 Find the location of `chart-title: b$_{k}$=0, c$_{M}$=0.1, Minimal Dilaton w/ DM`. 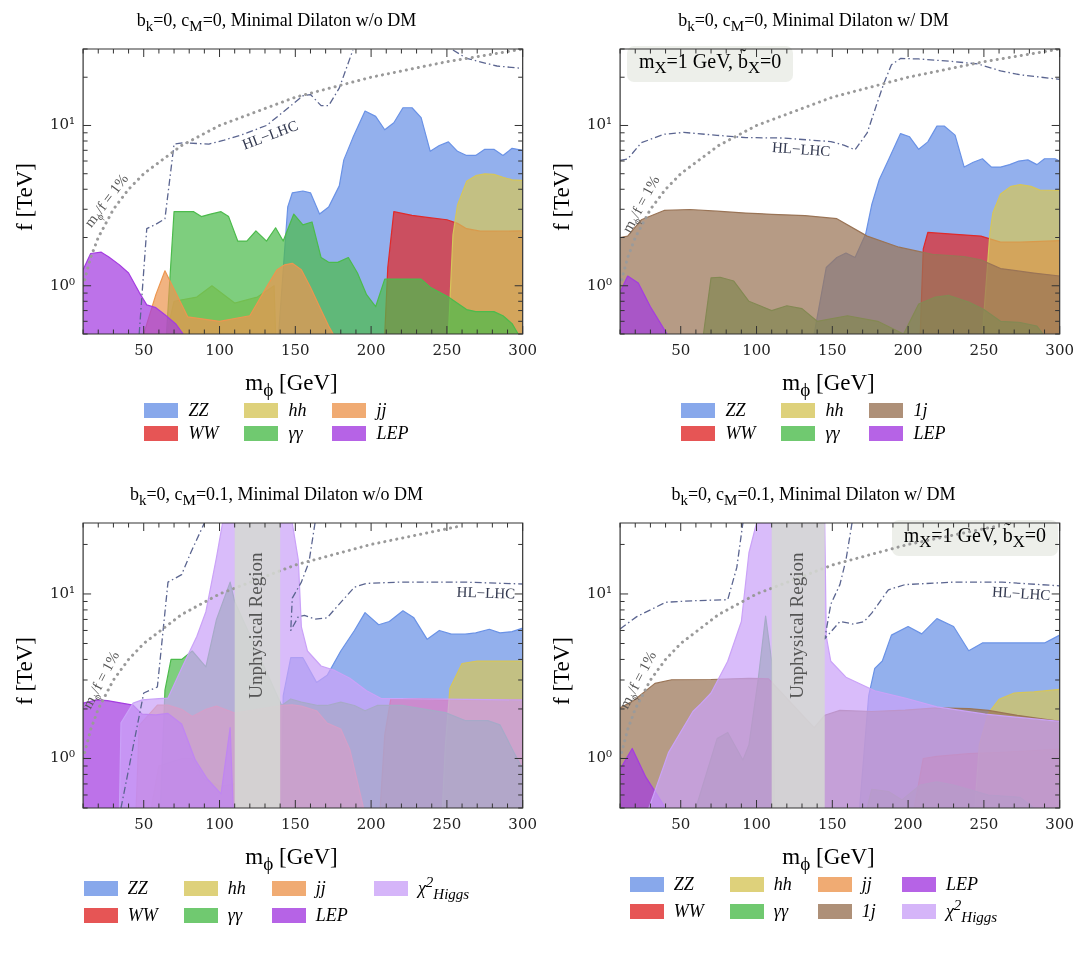

chart-title: b$_{k}$=0, c$_{M}$=0.1, Minimal Dilaton w/ DM is located at coordinates (813, 495).